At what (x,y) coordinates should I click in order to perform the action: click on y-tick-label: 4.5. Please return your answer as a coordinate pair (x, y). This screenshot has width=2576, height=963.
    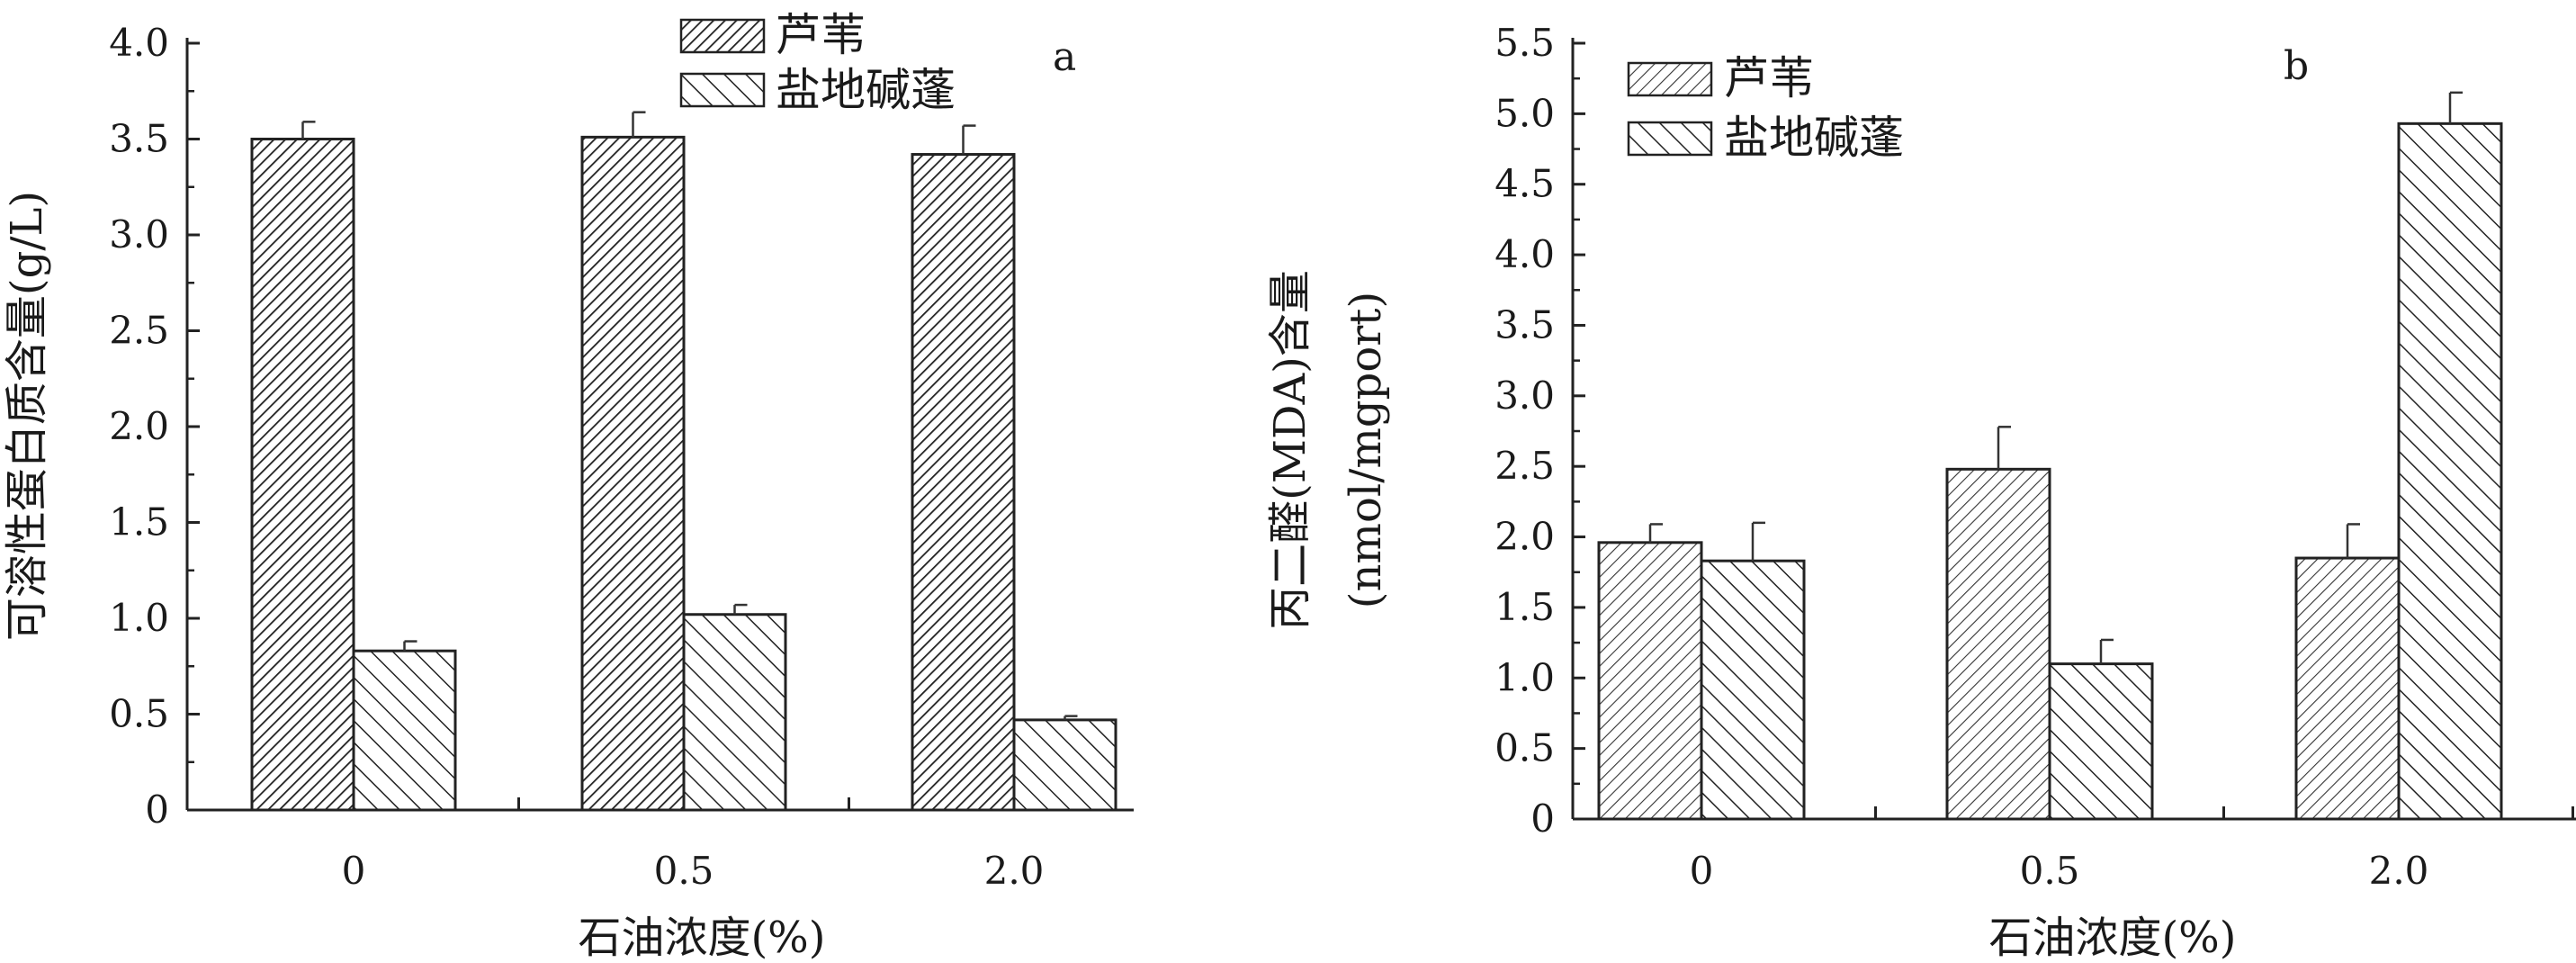
    Looking at the image, I should click on (1524, 184).